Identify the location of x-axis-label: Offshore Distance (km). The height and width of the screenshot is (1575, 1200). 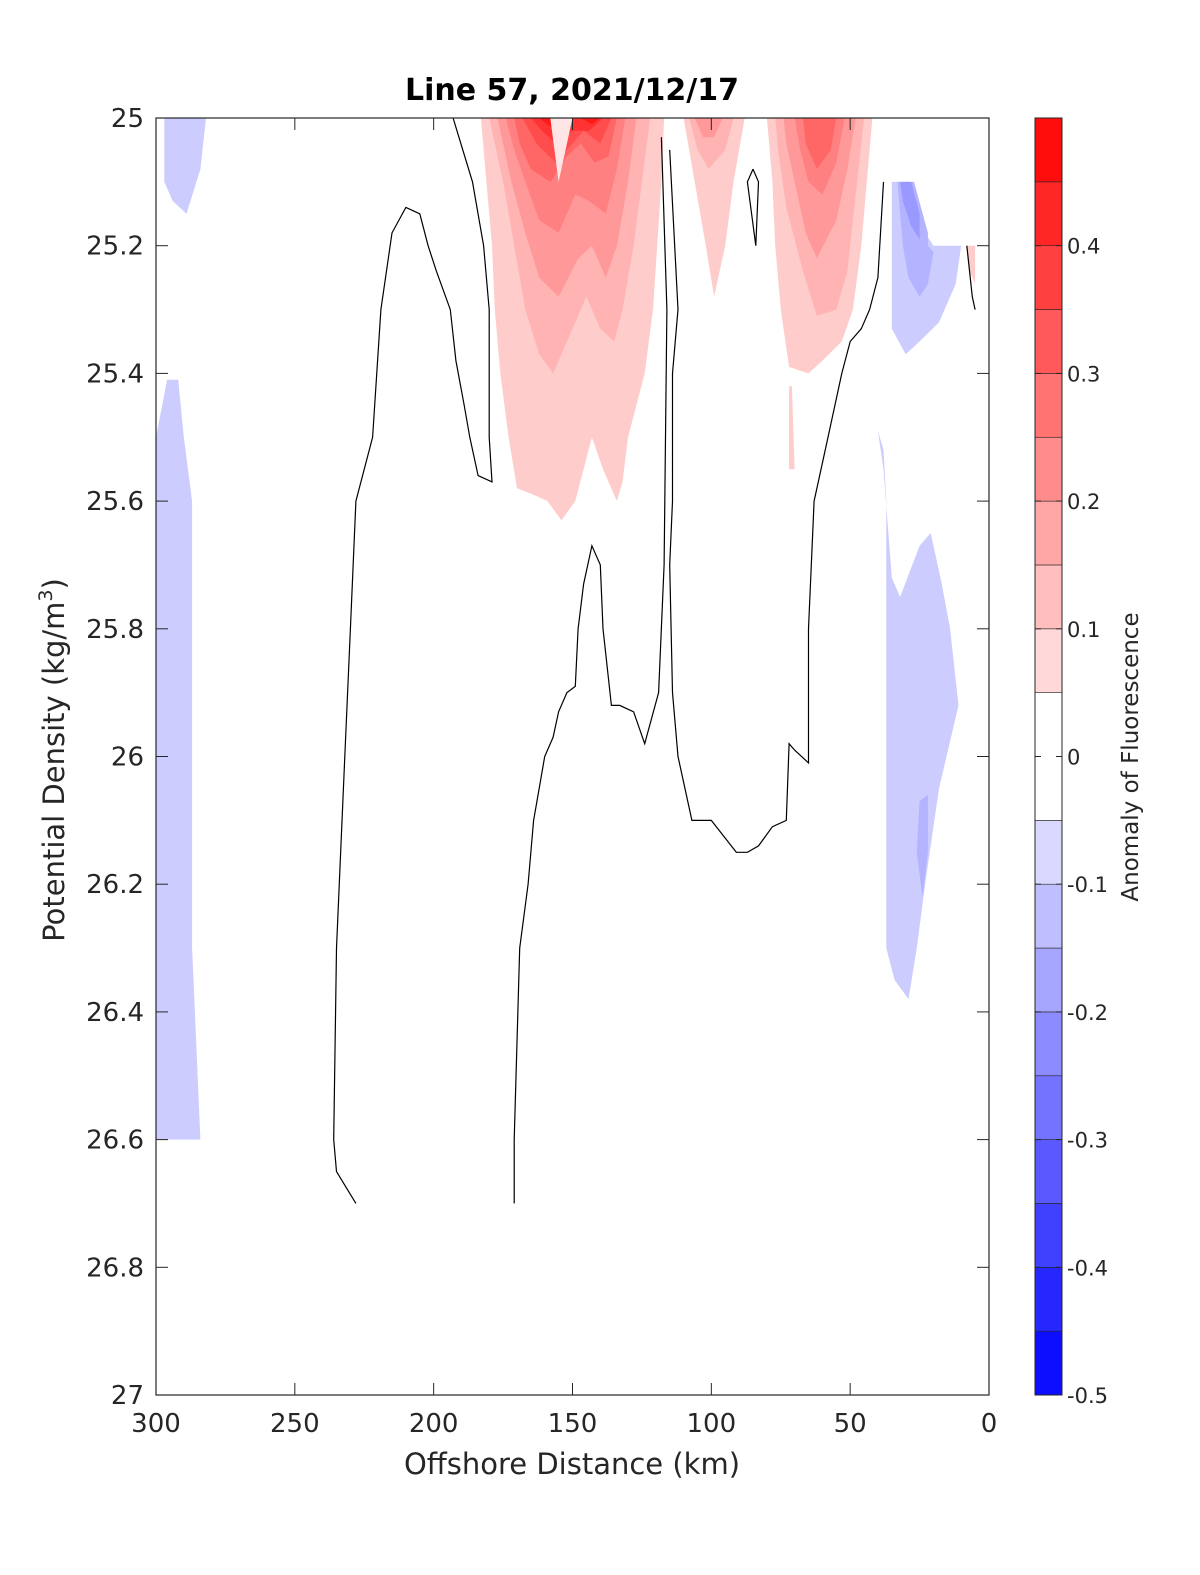
(572, 1464).